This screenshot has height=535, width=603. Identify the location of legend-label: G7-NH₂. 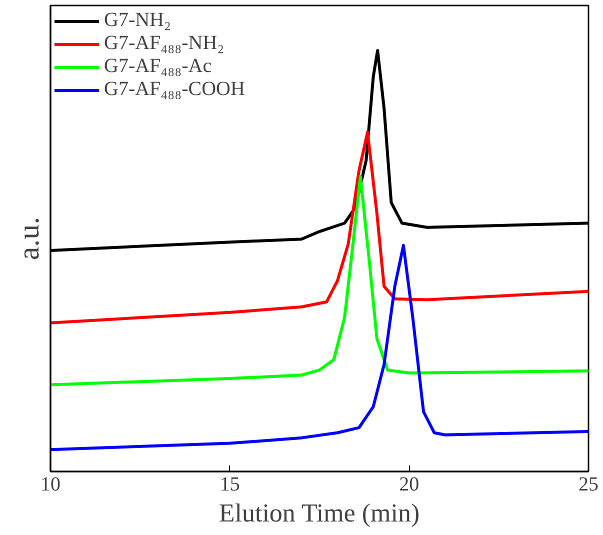
(137, 20).